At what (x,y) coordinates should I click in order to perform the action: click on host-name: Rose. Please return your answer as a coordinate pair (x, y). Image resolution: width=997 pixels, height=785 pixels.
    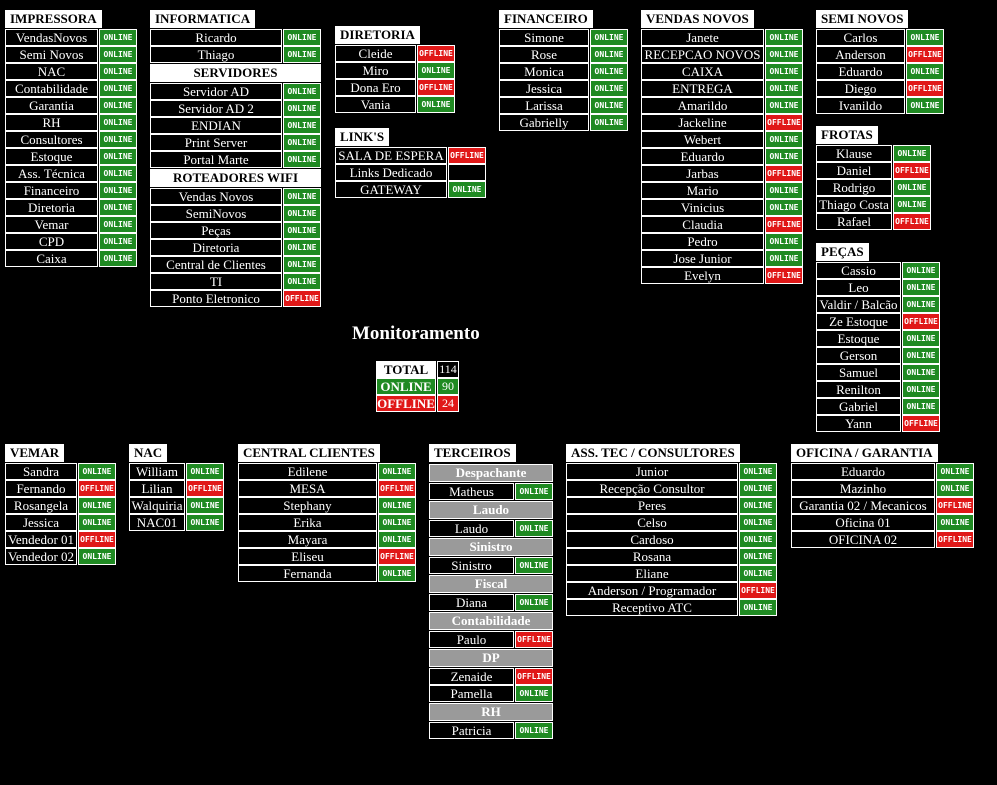
    Looking at the image, I should click on (544, 54).